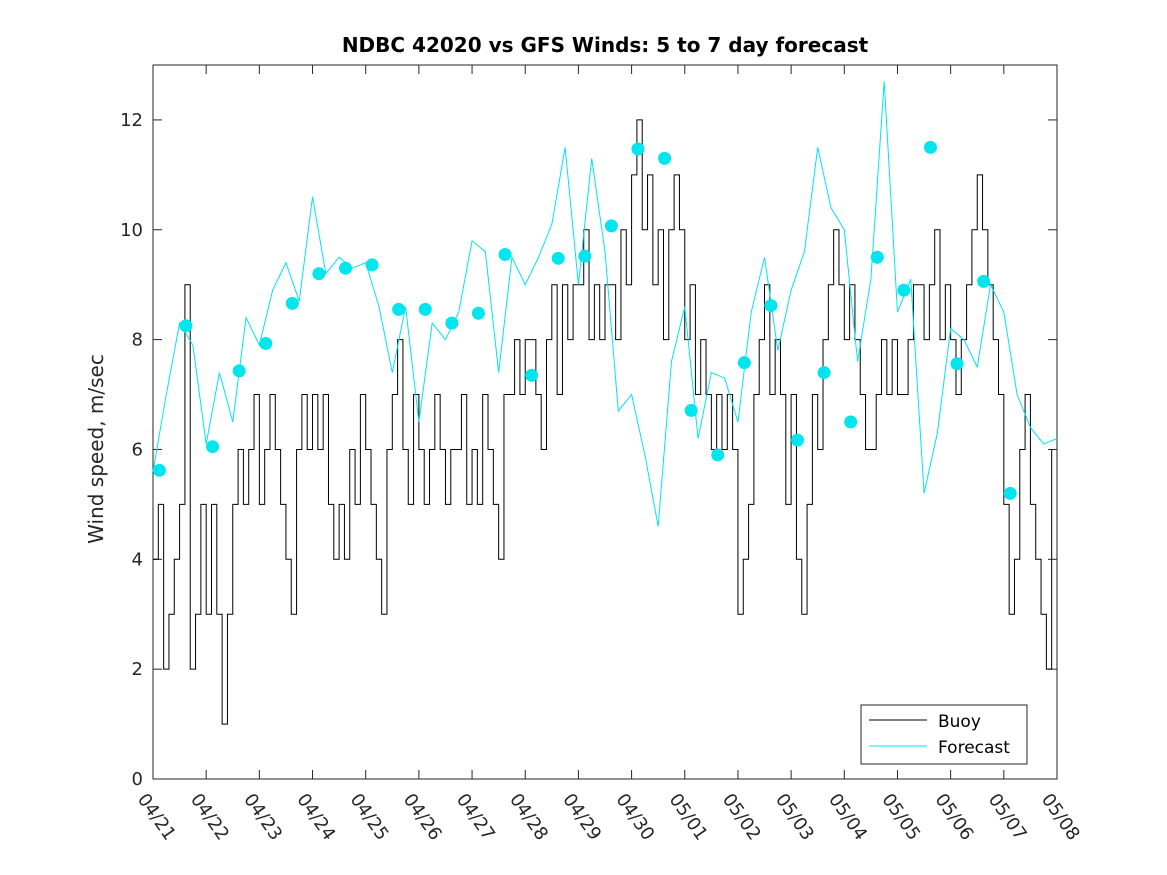 The height and width of the screenshot is (875, 1167). I want to click on y-tick-label: 10, so click(131, 230).